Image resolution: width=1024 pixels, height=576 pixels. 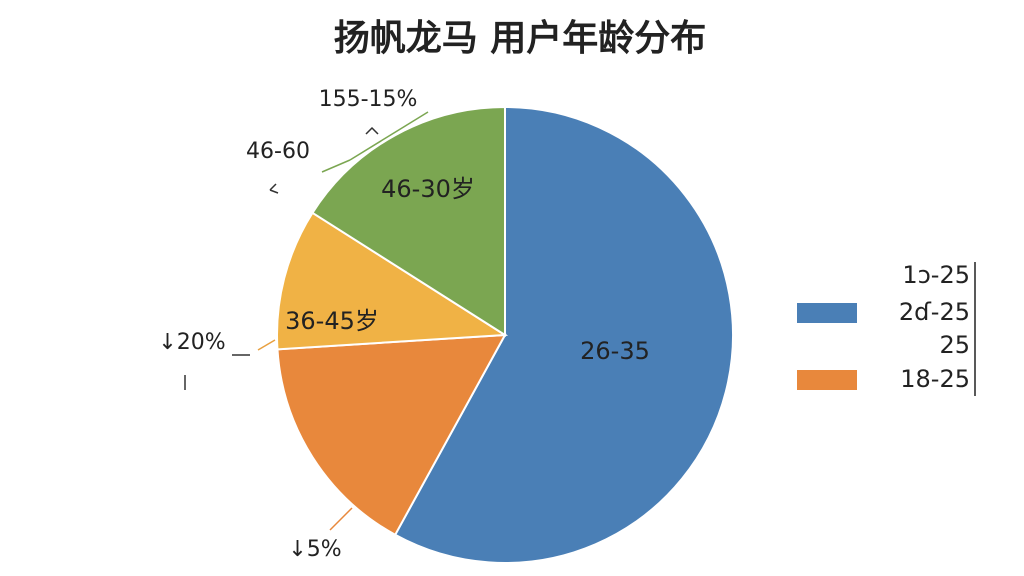 What do you see at coordinates (934, 312) in the screenshot?
I see `legend-label: 2ɗ-25` at bounding box center [934, 312].